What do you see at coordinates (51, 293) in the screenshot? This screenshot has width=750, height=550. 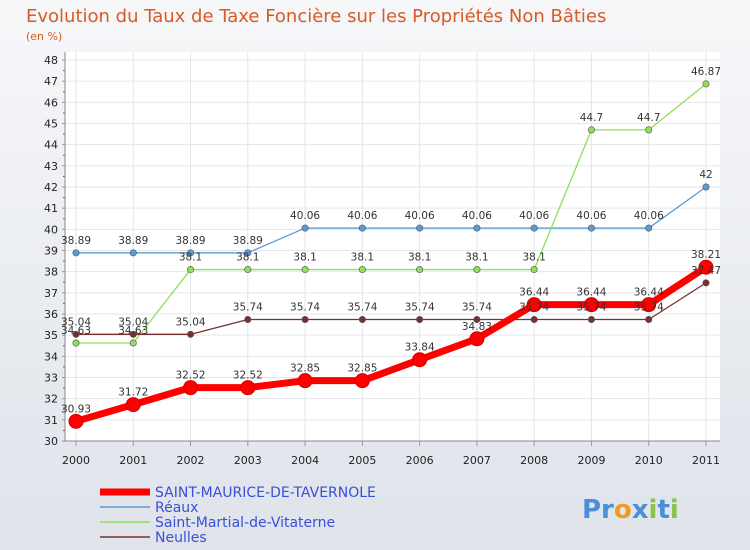 I see `y-tick-label: 37` at bounding box center [51, 293].